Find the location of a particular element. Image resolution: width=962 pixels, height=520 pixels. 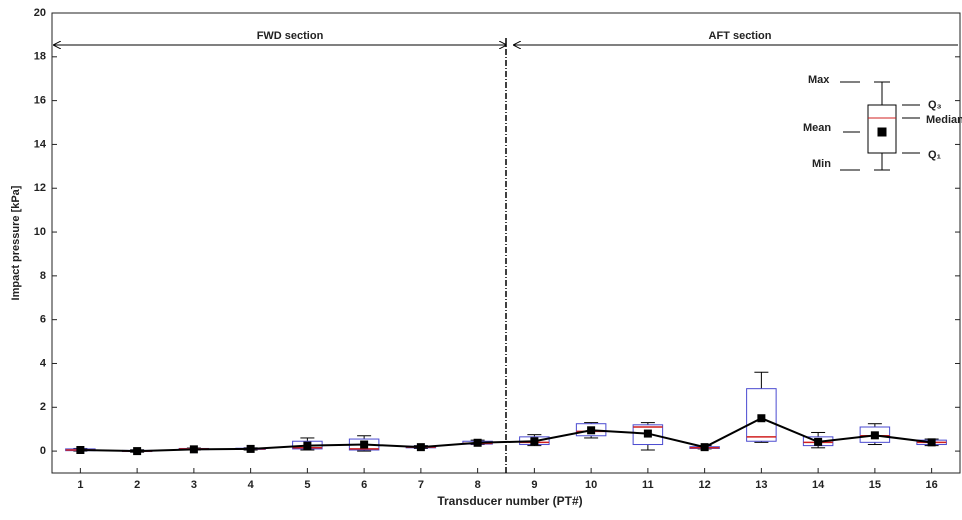

x-tick-label: 7 is located at coordinates (421, 485).